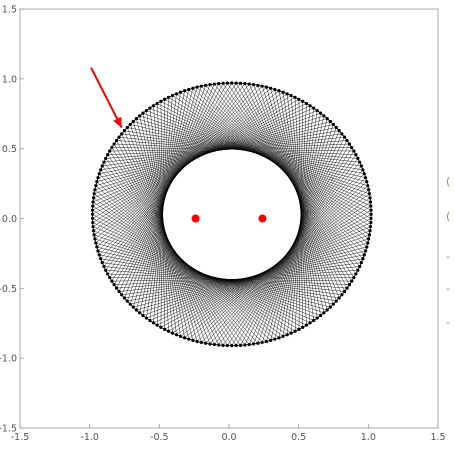 The image size is (455, 458). Describe the element at coordinates (228, 433) in the screenshot. I see `x-axis: -1.5 -1.0 -0.5 0.0 0.5 1.0 1.5` at that location.